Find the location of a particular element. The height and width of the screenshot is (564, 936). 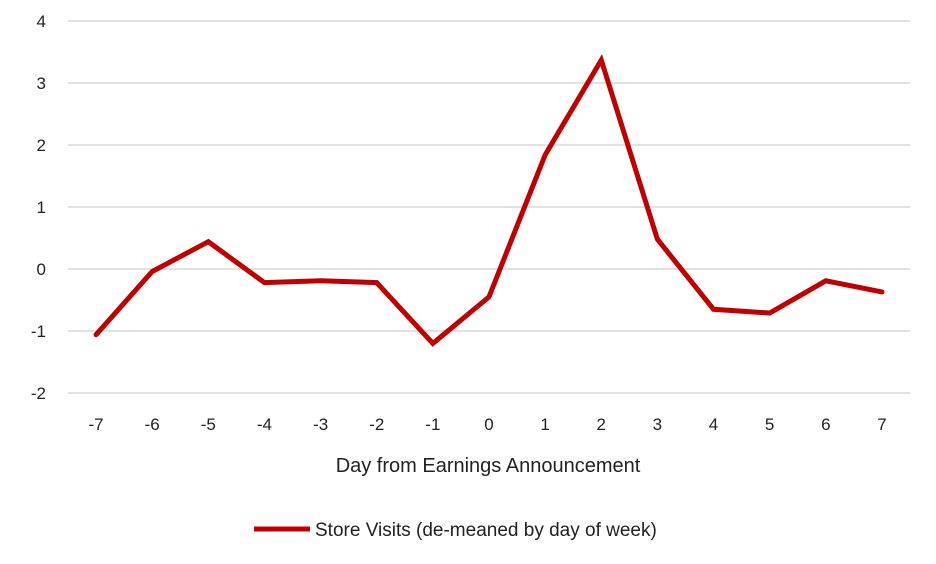

x-tick-label: -4 is located at coordinates (264, 424).